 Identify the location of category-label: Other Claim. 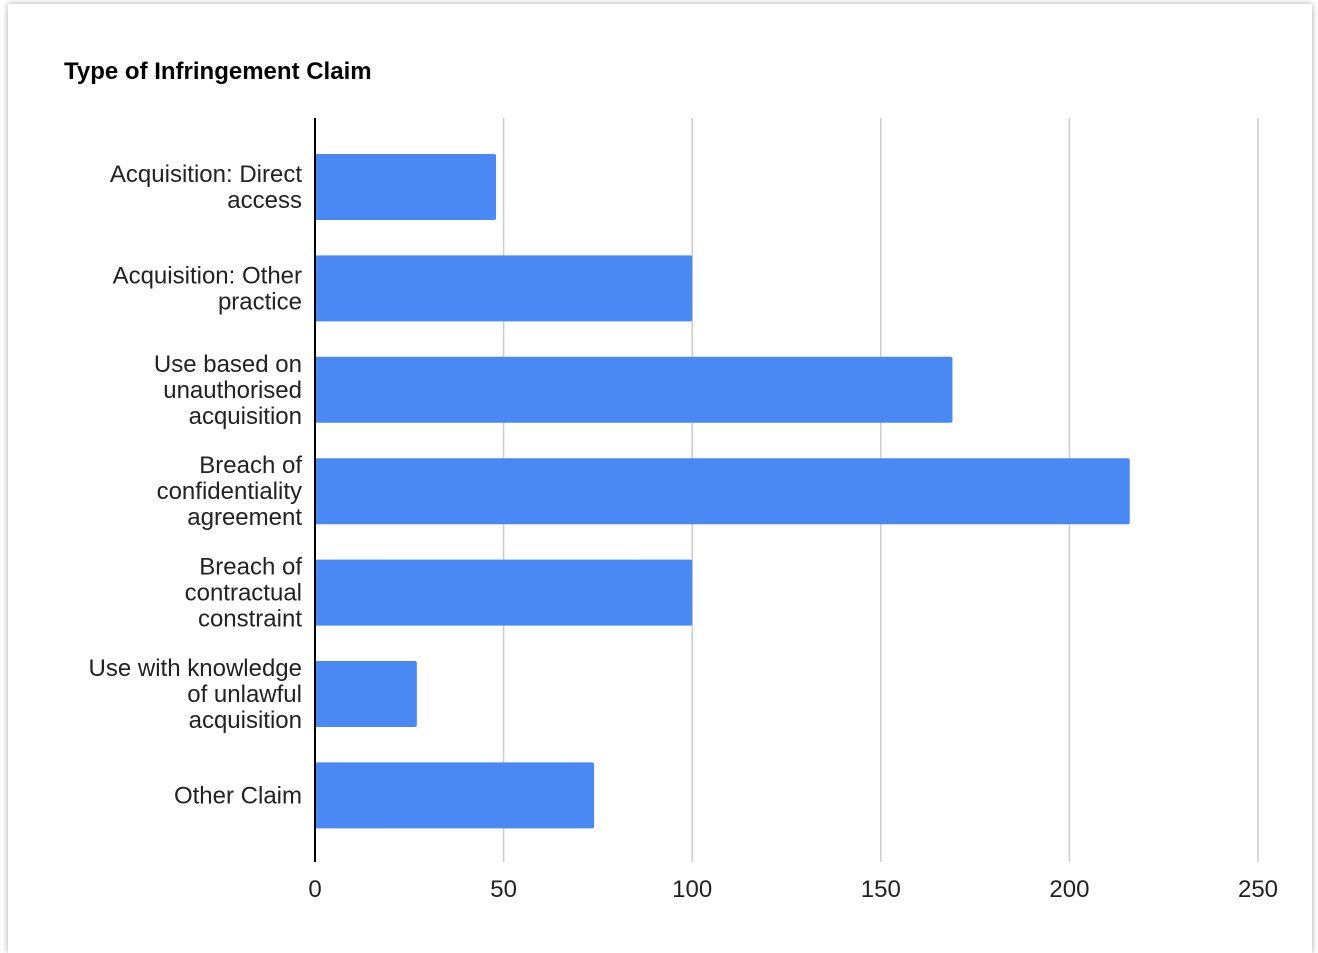
(238, 795).